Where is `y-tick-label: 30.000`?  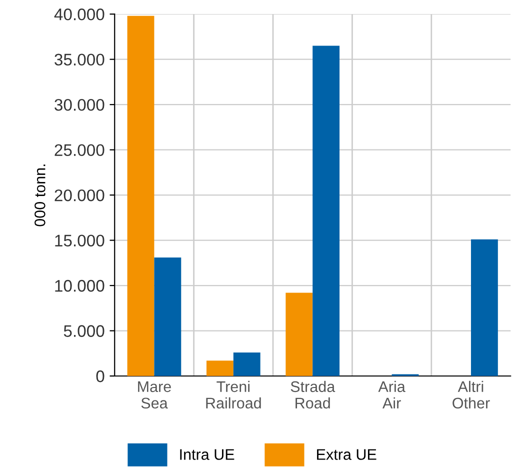 y-tick-label: 30.000 is located at coordinates (79, 104).